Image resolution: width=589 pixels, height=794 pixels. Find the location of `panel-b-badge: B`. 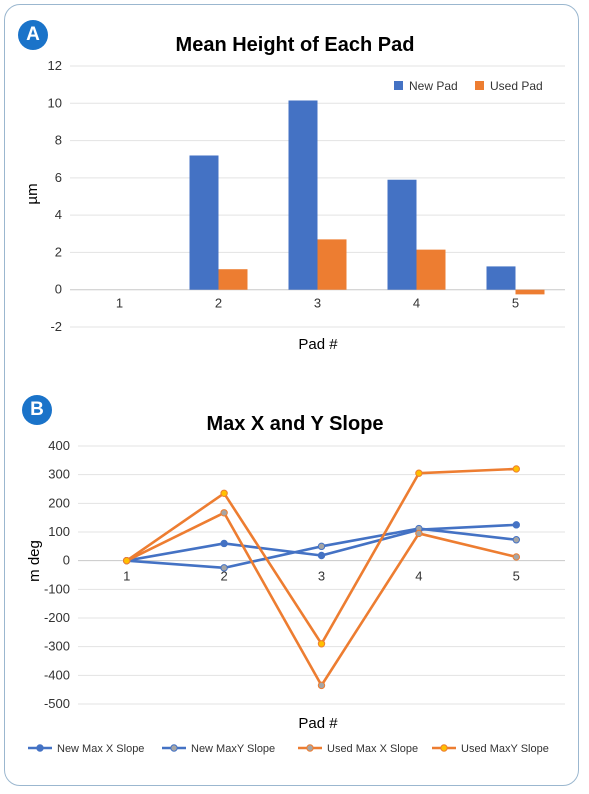

panel-b-badge: B is located at coordinates (37, 410).